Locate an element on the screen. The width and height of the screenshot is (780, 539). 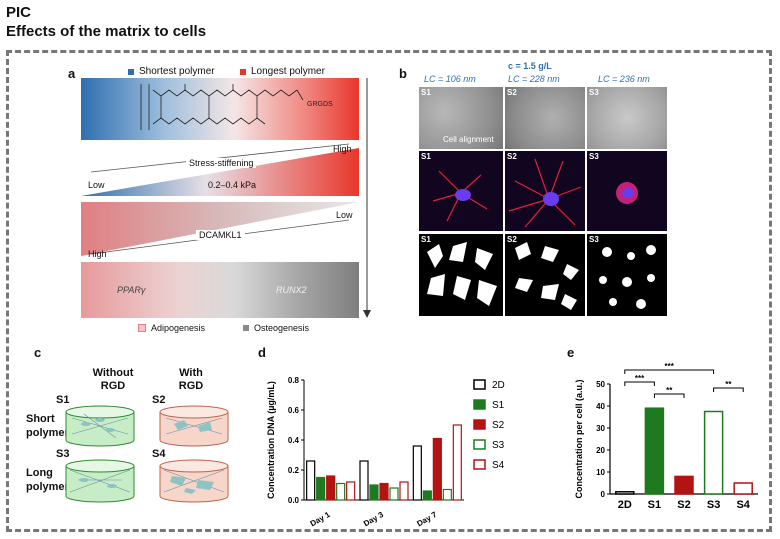
y-tick-label: 0.6 is located at coordinates (294, 410).